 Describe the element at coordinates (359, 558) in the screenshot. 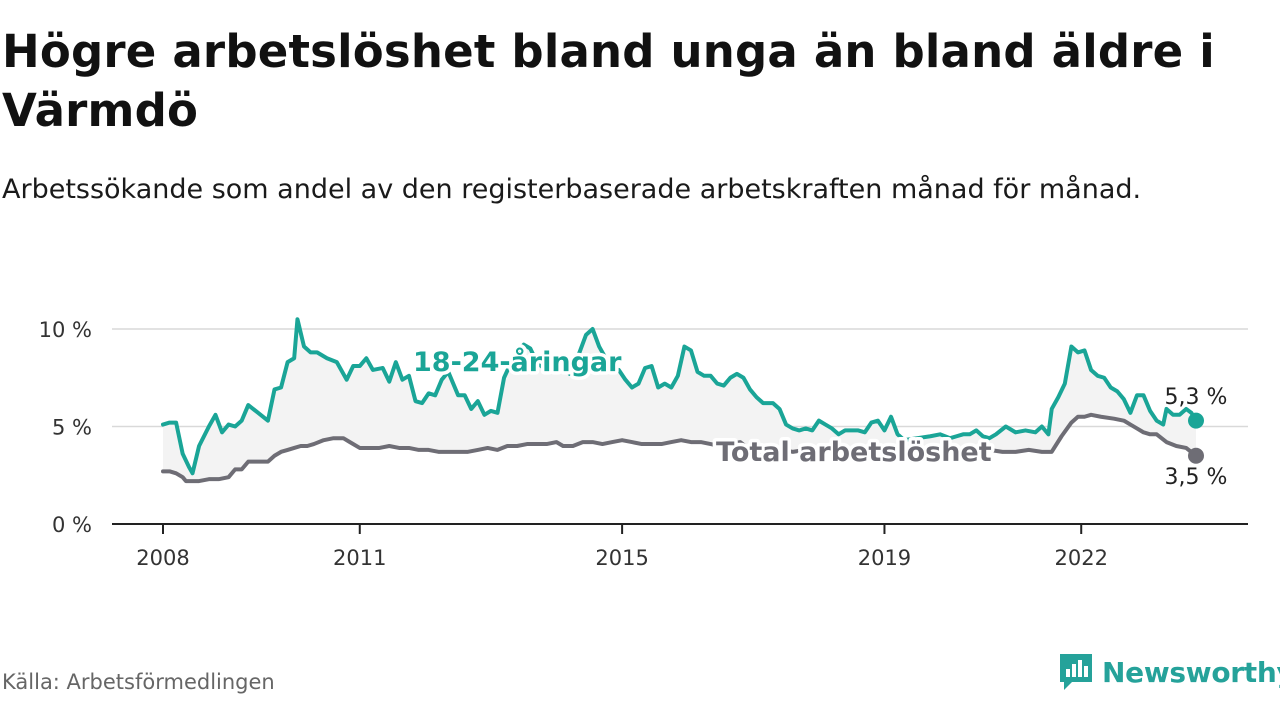

I see `x-tick-label: 2011` at that location.